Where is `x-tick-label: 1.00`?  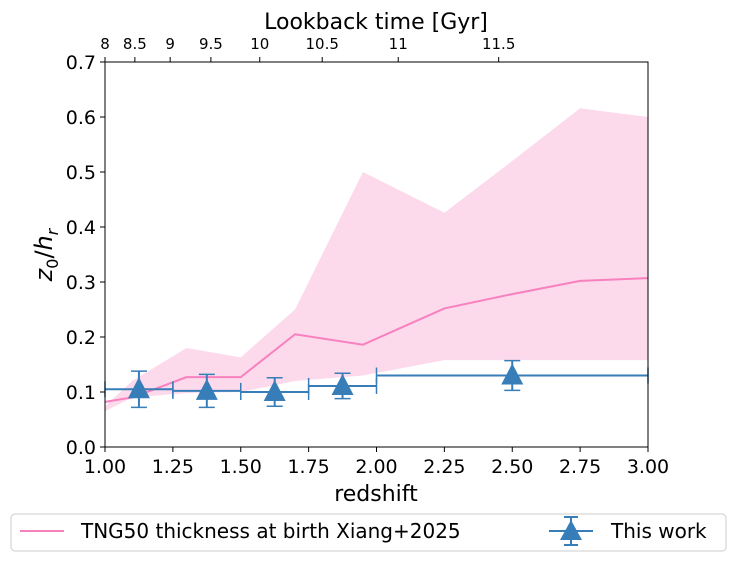
x-tick-label: 1.00 is located at coordinates (105, 467).